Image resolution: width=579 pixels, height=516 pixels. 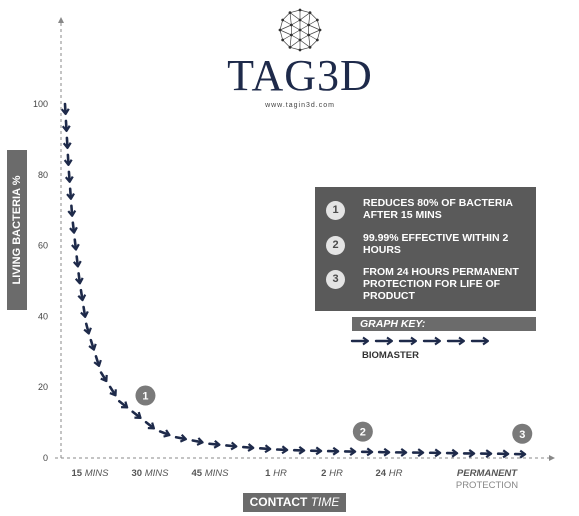 What do you see at coordinates (335, 210) in the screenshot?
I see `info-number-badge: 1` at bounding box center [335, 210].